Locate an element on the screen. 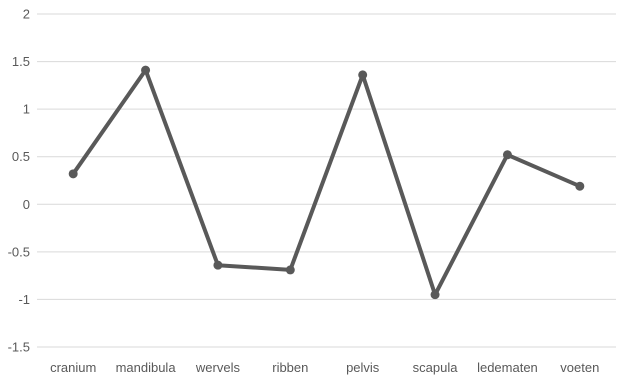 This screenshot has width=626, height=378. x-tick-label: wervels is located at coordinates (218, 367).